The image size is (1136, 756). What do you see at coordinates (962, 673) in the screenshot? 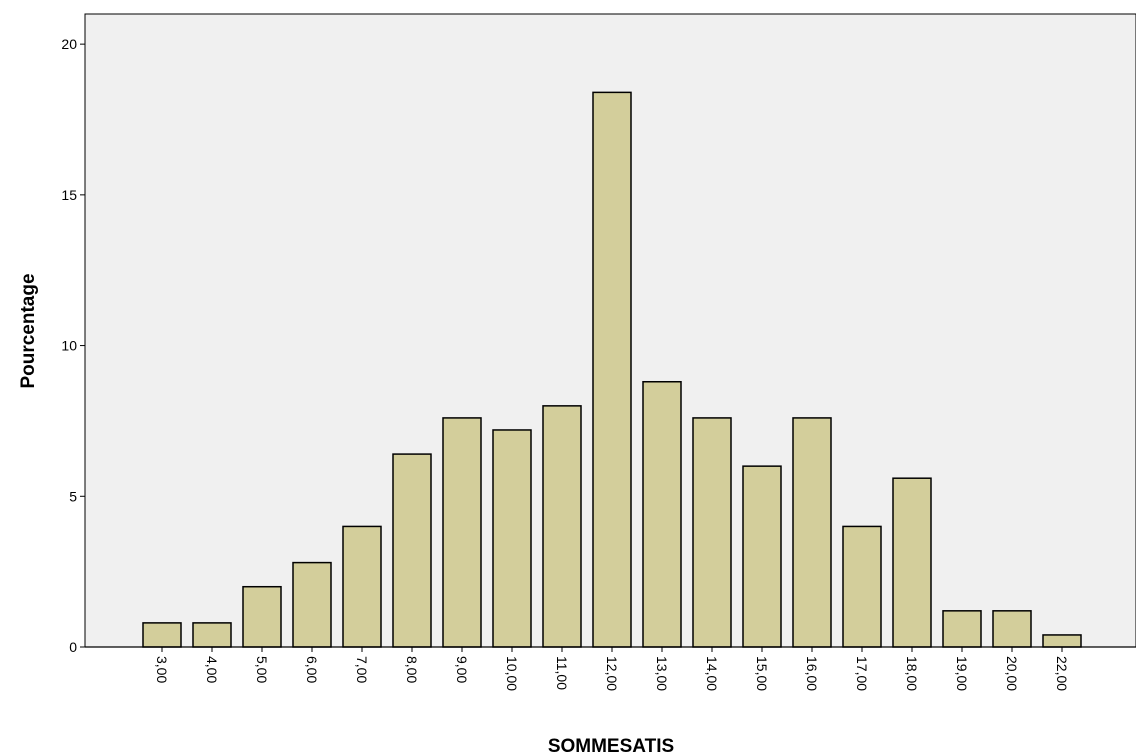
I see `x-tick-label: 19,00` at bounding box center [962, 673].